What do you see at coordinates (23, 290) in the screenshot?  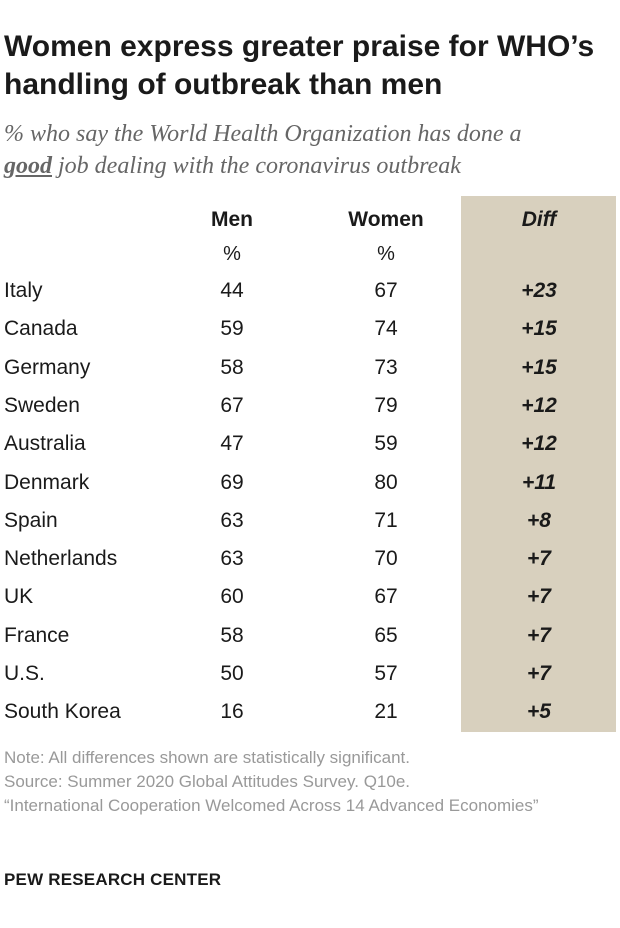 I see `country-label: Italy` at bounding box center [23, 290].